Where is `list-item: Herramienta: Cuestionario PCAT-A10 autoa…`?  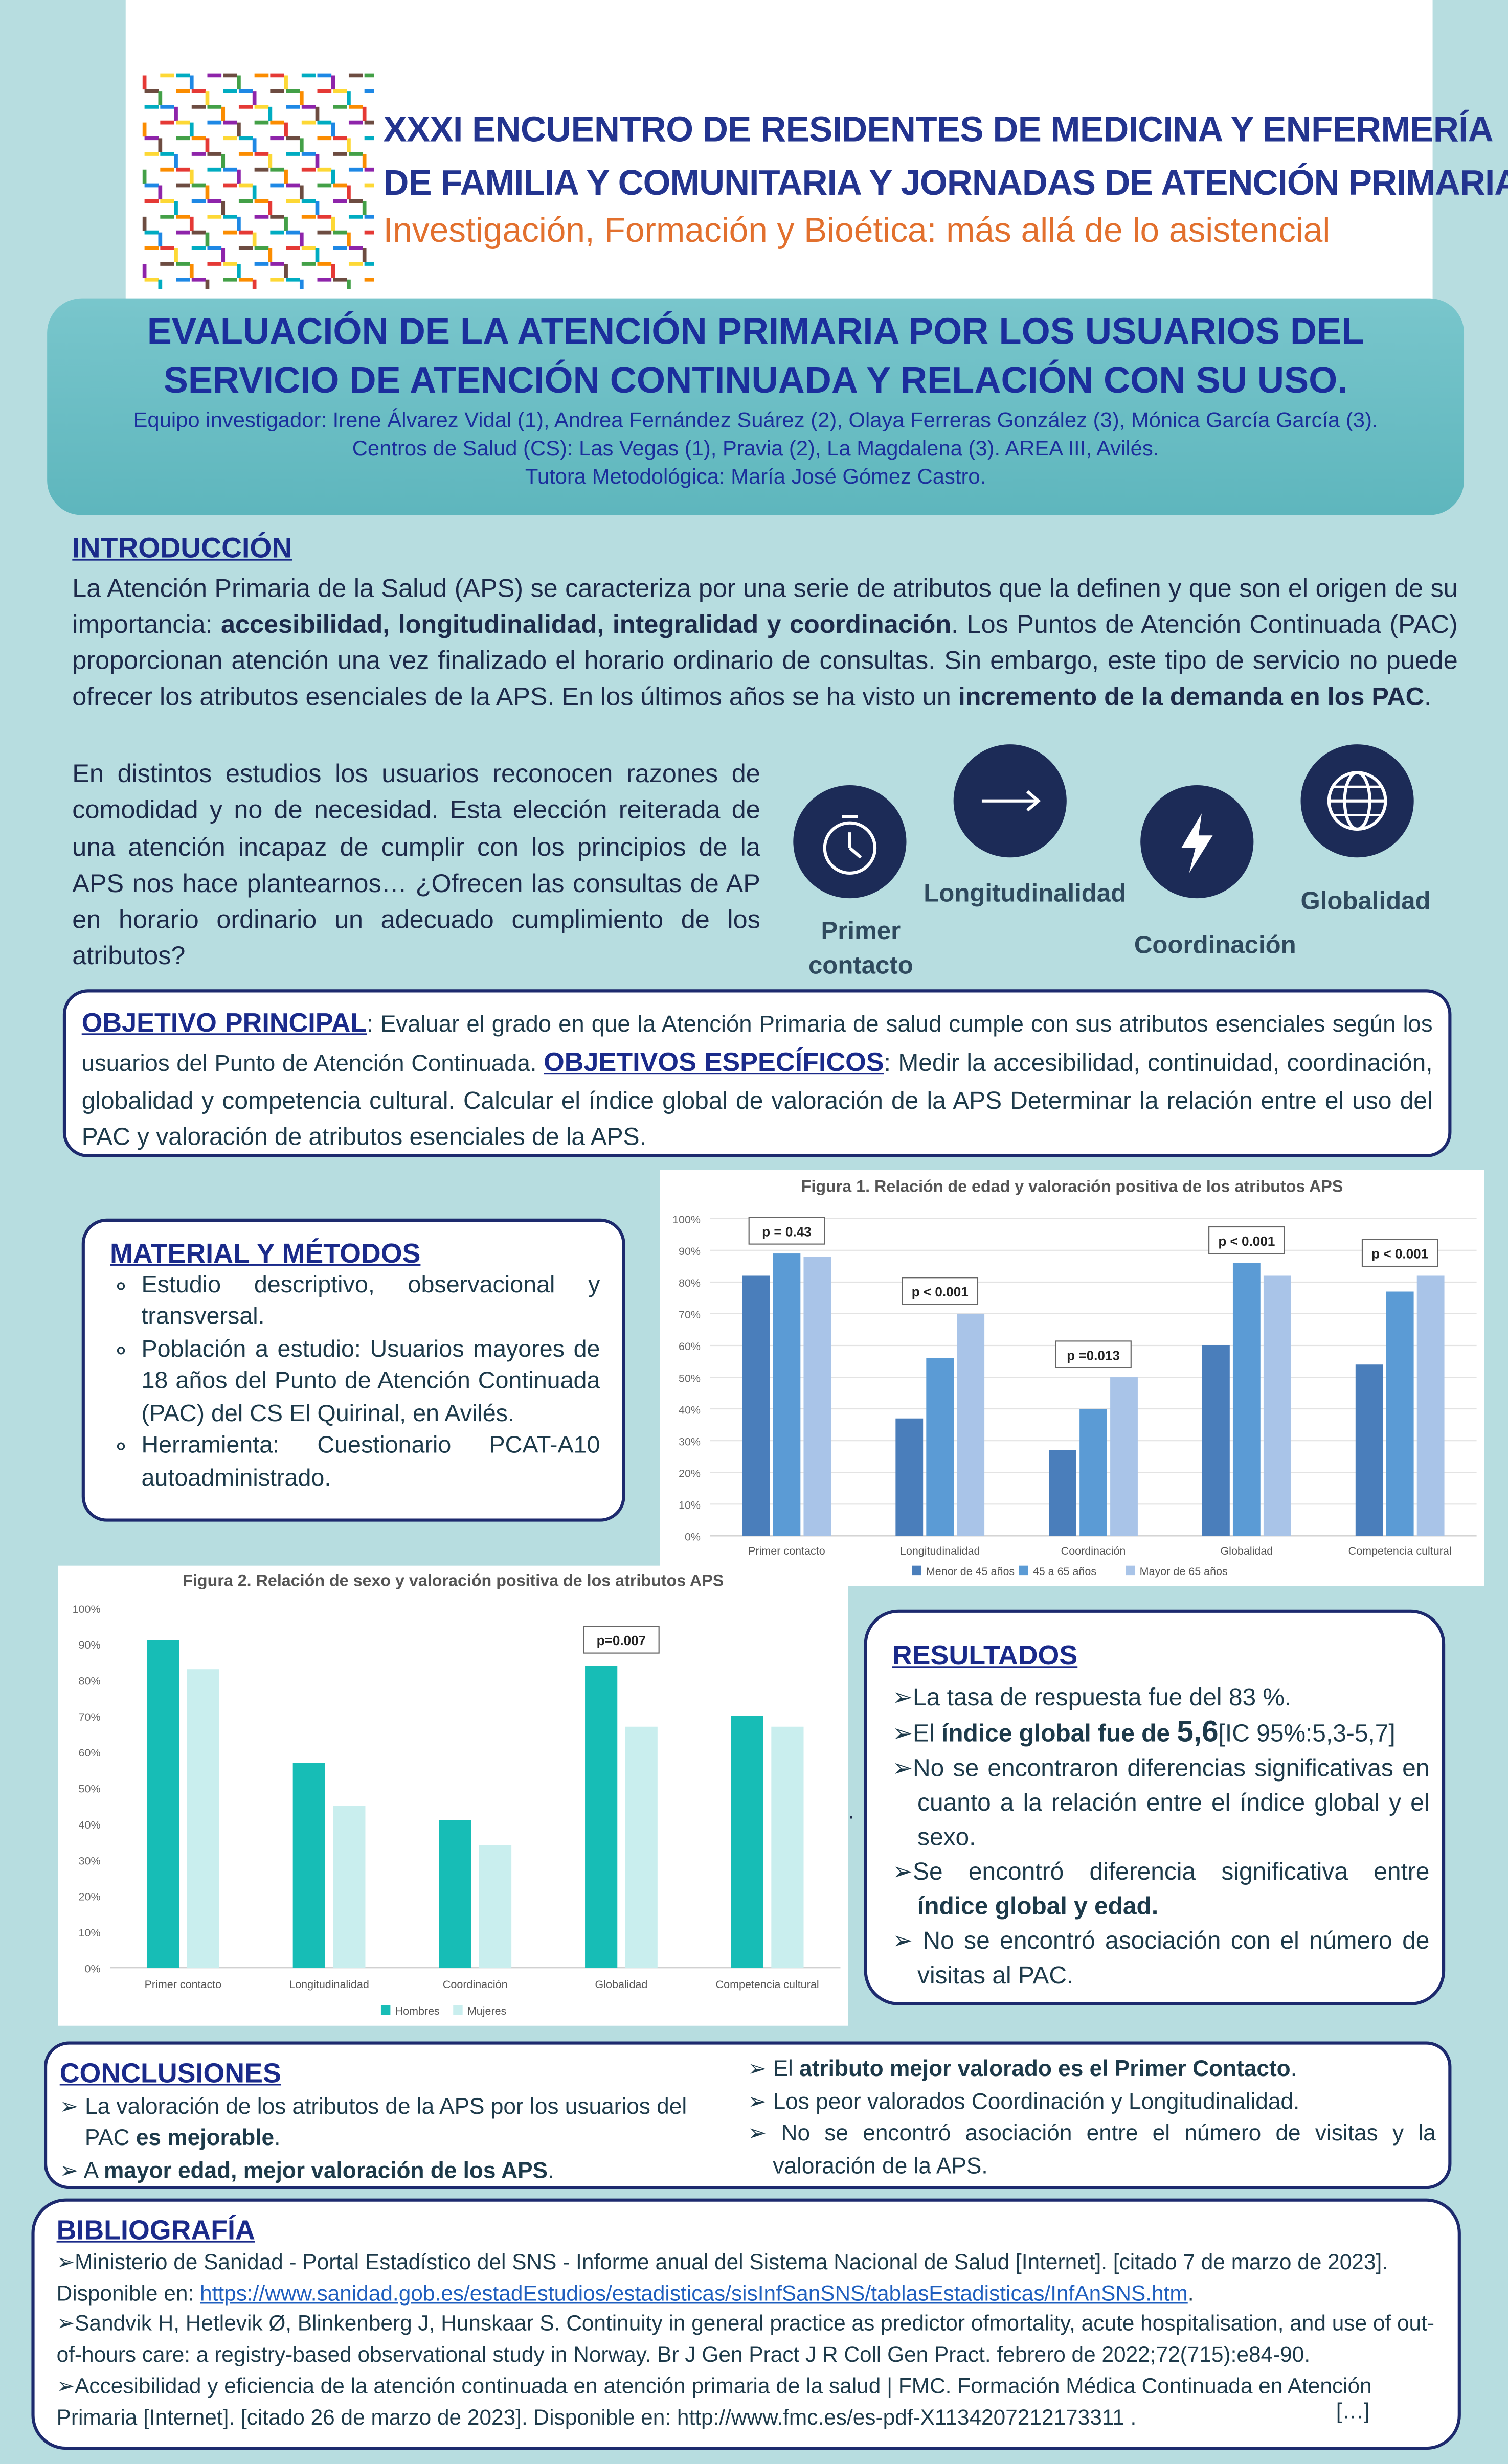 list-item: Herramienta: Cuestionario PCAT-A10 autoa… is located at coordinates (370, 1463).